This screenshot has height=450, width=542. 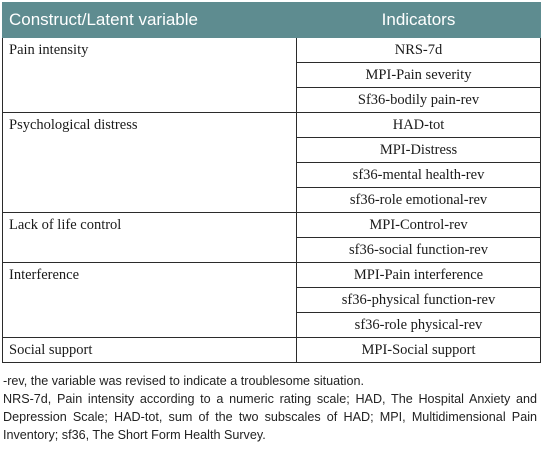 What do you see at coordinates (418, 150) in the screenshot?
I see `indicator-cell: MPI-Distress` at bounding box center [418, 150].